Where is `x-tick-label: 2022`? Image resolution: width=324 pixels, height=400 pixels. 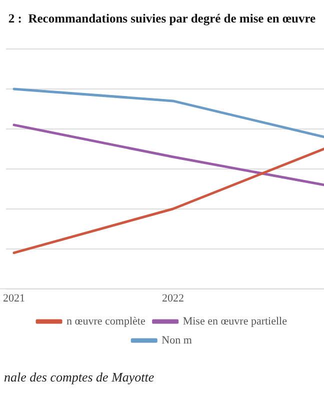
x-tick-label: 2022 is located at coordinates (173, 298).